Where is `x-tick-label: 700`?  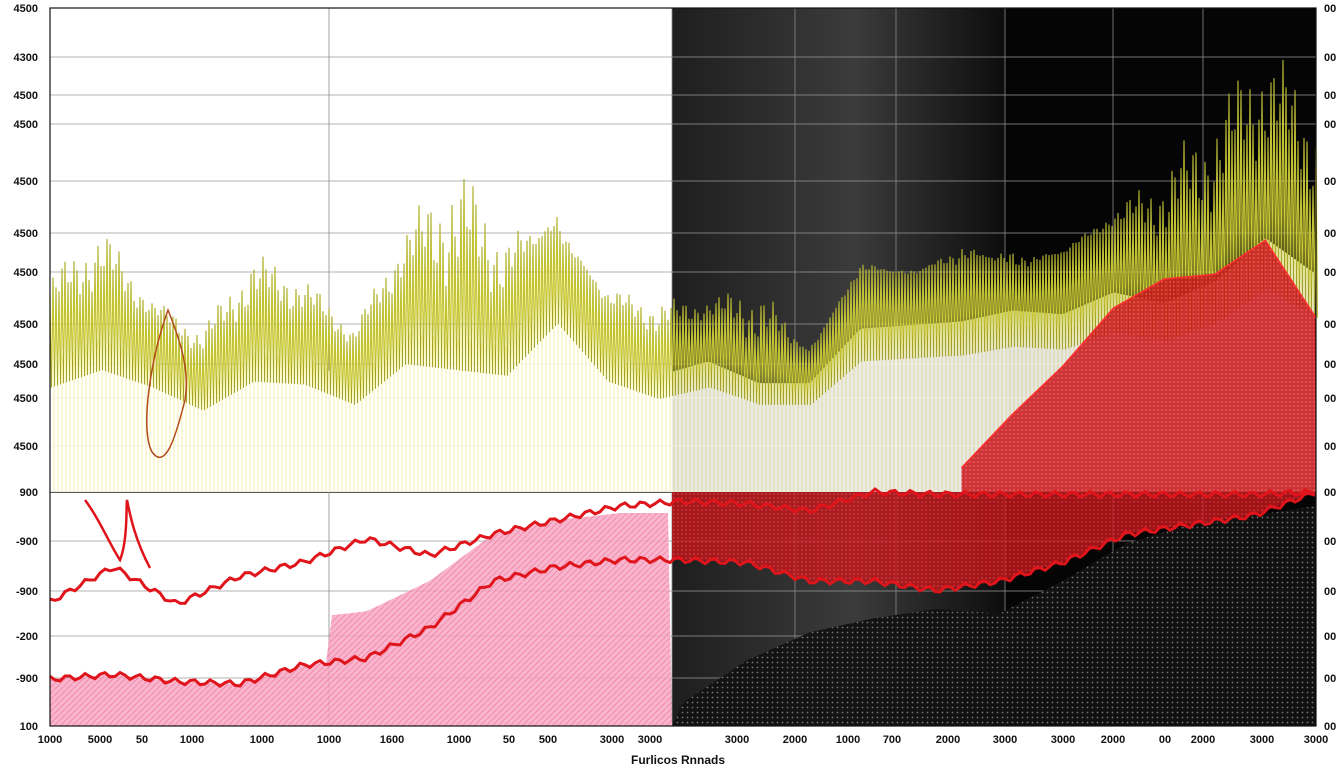
x-tick-label: 700 is located at coordinates (892, 740).